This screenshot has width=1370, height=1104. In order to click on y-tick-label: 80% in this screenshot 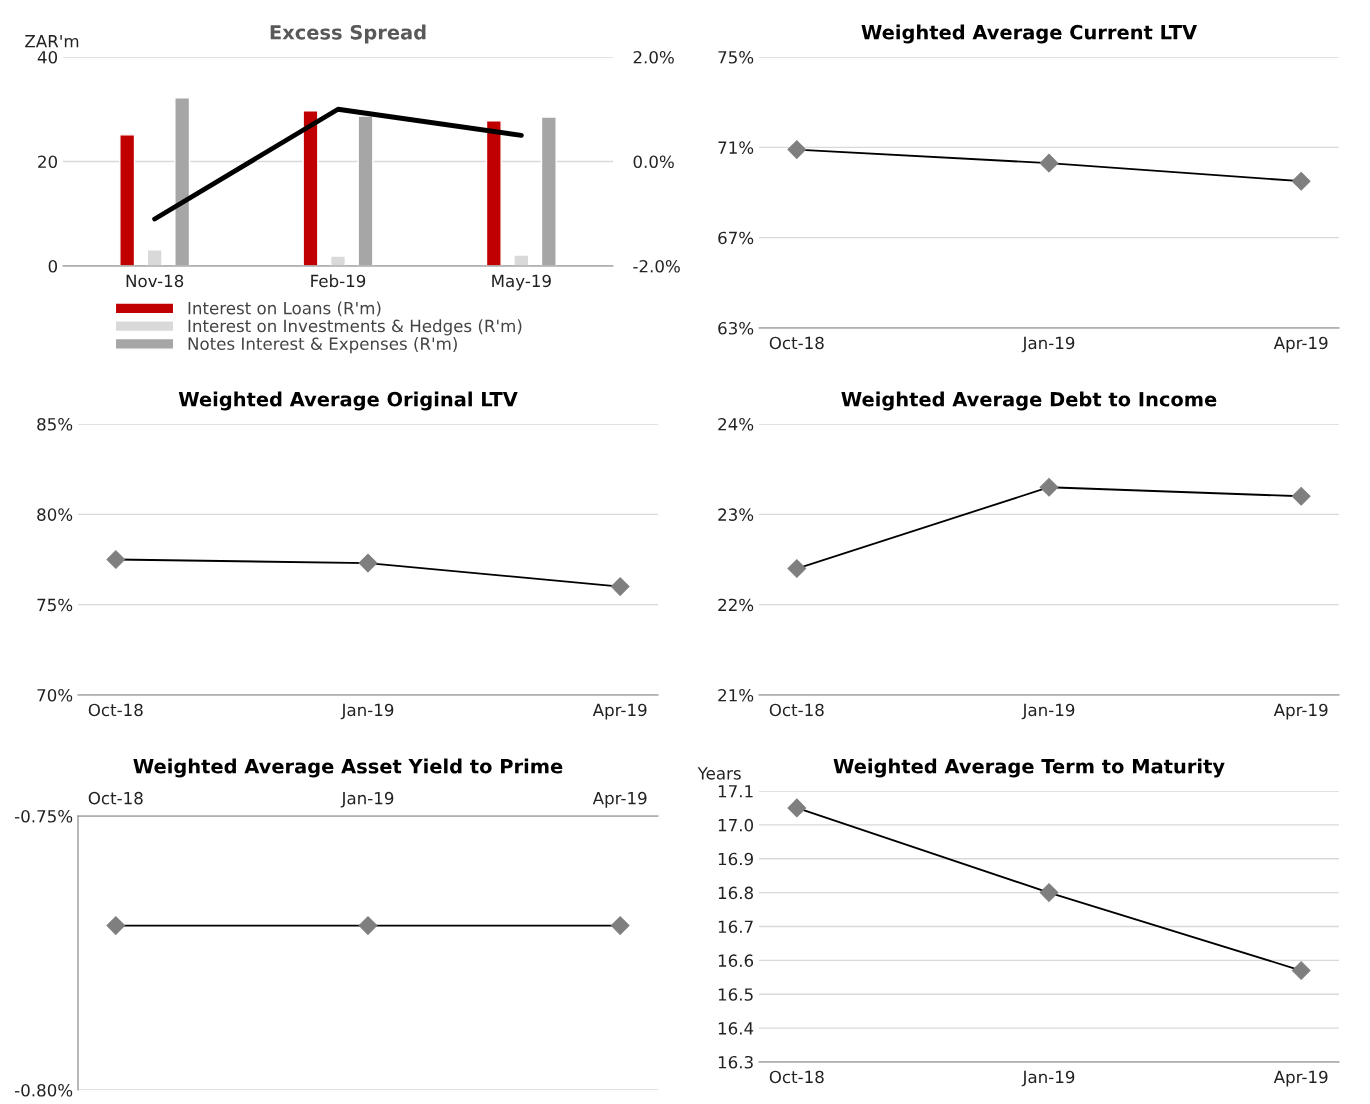, I will do `click(55, 514)`.